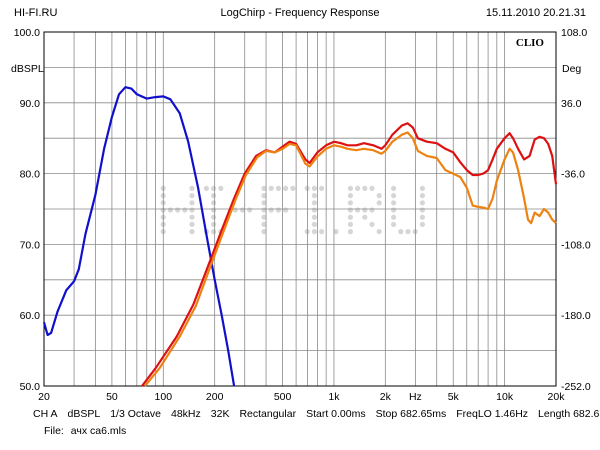  Describe the element at coordinates (45, 414) in the screenshot. I see `footer-setting: CH A` at that location.